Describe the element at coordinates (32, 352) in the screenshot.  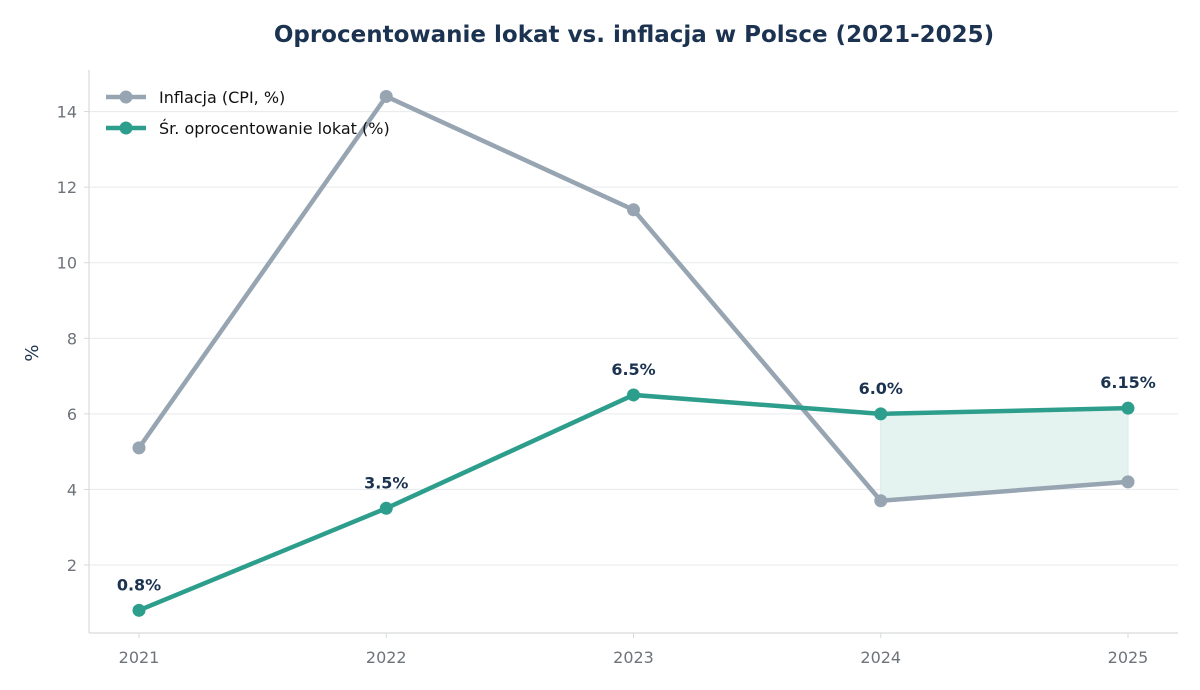
I see `y-axis-label: %` at that location.